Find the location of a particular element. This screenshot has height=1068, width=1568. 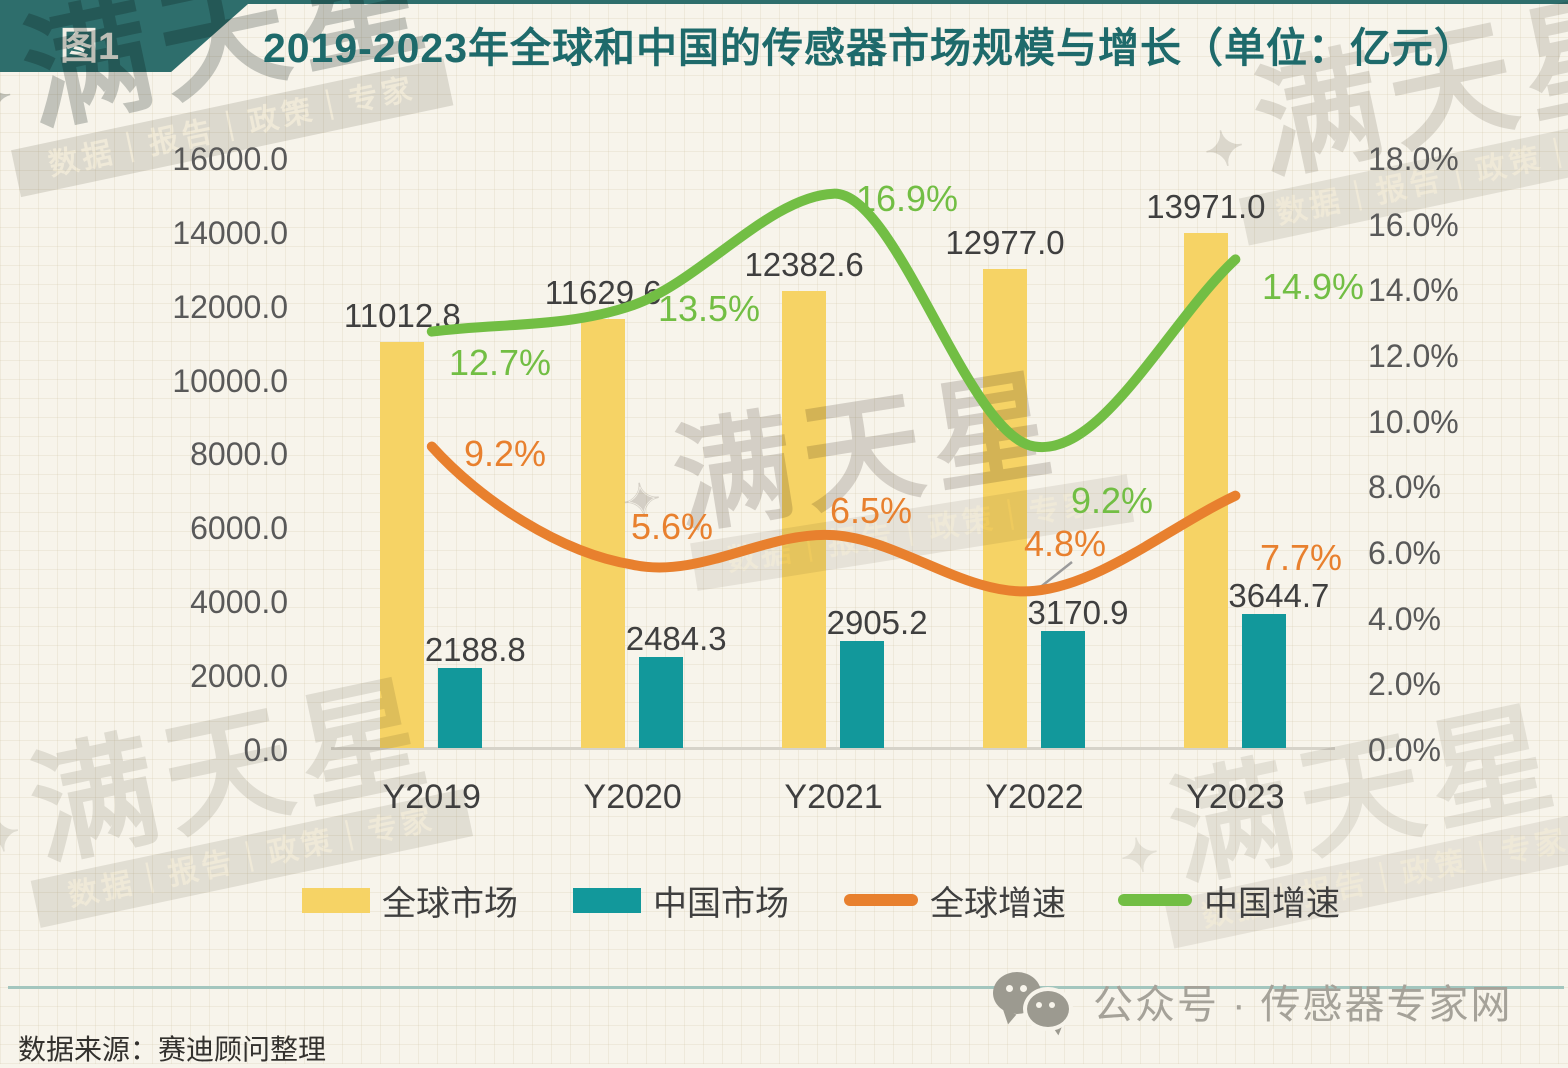

right-axis-tick: 6.0% is located at coordinates (1404, 552).